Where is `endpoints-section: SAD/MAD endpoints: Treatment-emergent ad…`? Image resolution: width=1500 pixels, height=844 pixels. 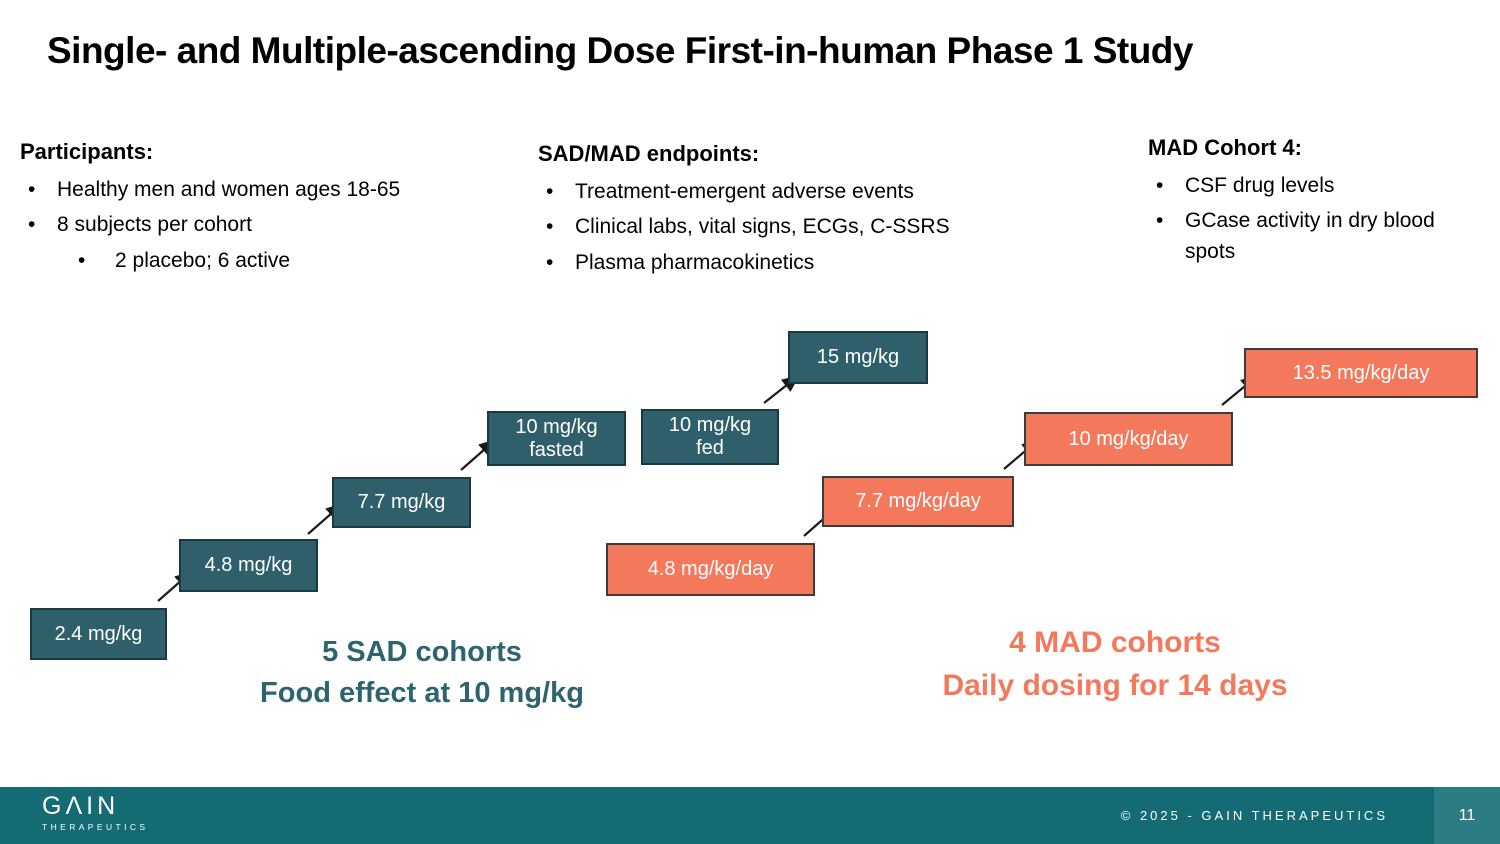
endpoints-section: SAD/MAD endpoints: Treatment-emergent ad… is located at coordinates (810, 210).